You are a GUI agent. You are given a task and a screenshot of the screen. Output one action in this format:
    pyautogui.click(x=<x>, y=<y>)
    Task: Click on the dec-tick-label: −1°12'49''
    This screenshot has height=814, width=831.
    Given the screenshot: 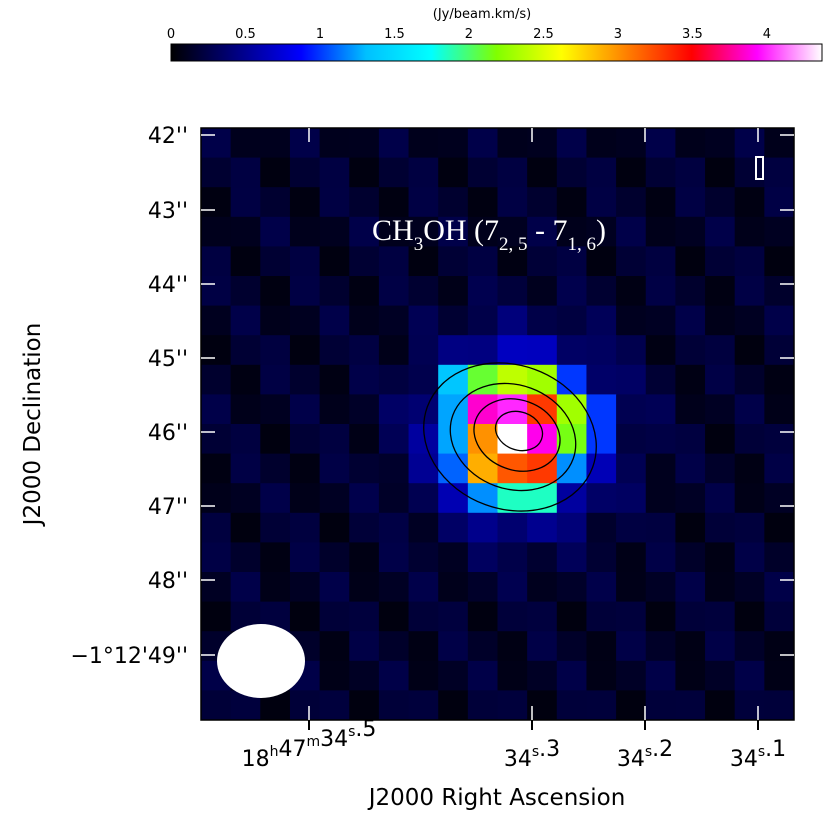 What is the action you would take?
    pyautogui.click(x=129, y=656)
    